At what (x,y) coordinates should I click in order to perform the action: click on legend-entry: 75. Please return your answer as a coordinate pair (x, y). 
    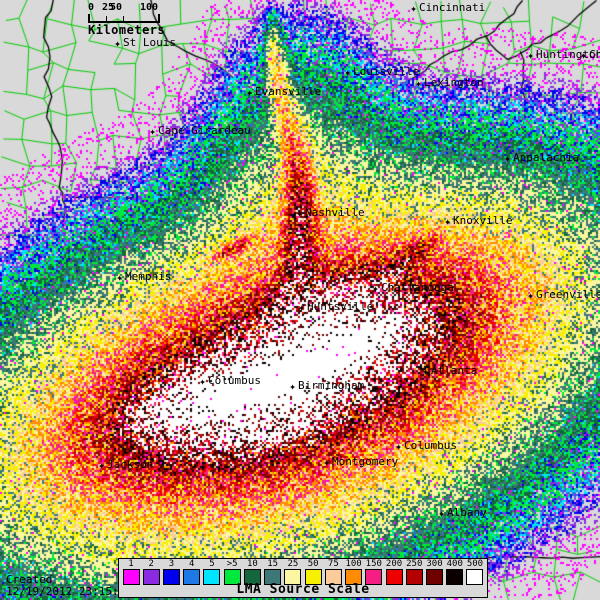
    Looking at the image, I should click on (333, 572).